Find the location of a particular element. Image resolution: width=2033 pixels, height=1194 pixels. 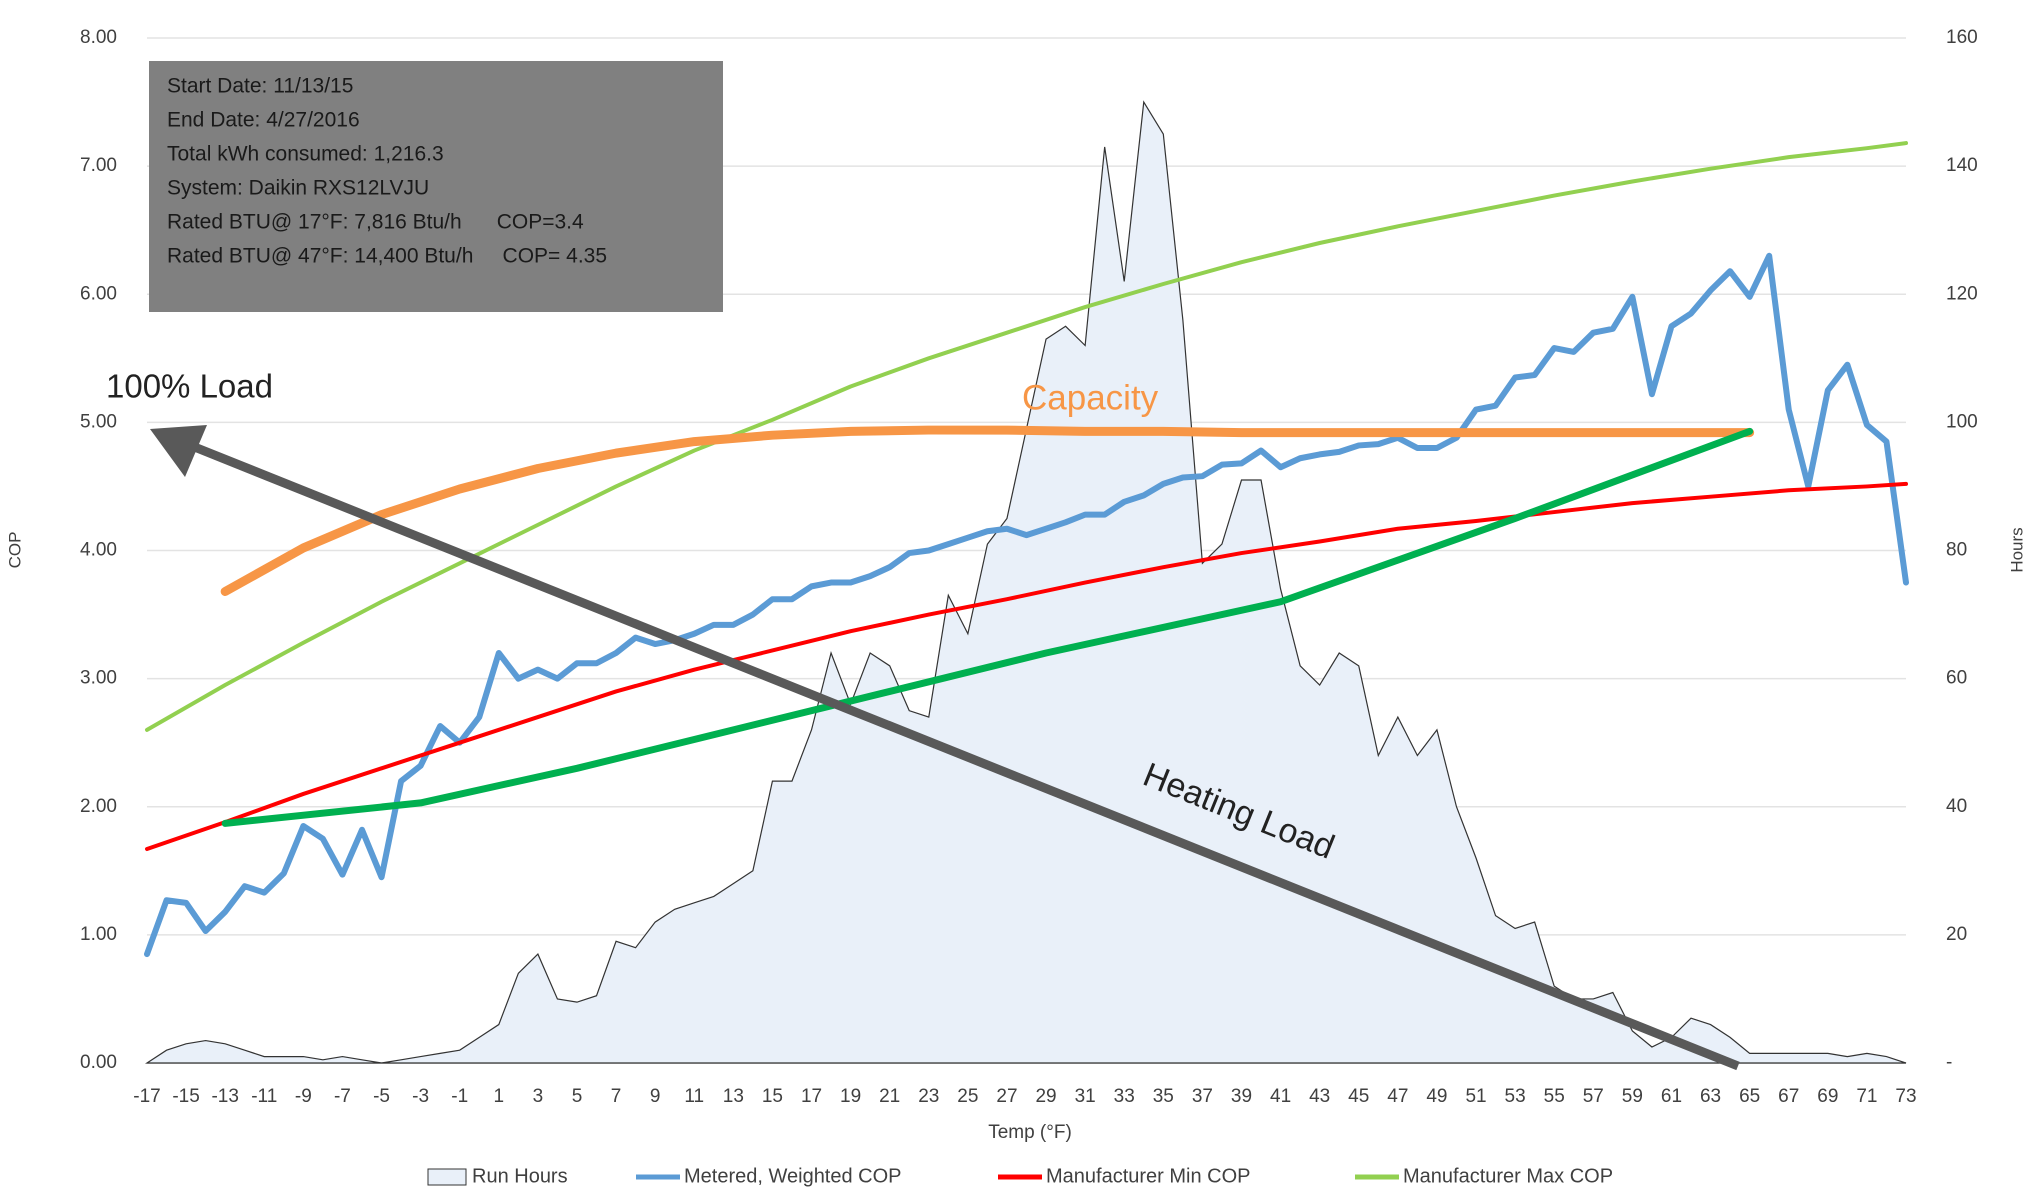

legend-swatch is located at coordinates (447, 1177).